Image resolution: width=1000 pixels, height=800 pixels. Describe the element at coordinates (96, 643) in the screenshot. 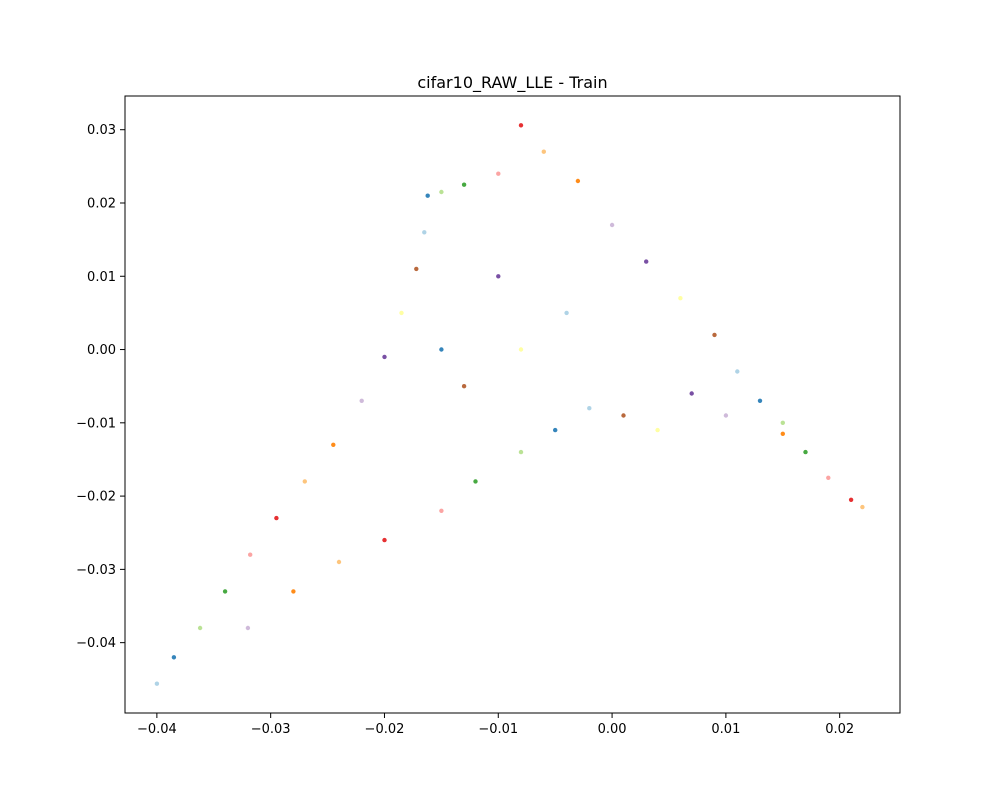

I see `y-tick-label: −0.04` at that location.